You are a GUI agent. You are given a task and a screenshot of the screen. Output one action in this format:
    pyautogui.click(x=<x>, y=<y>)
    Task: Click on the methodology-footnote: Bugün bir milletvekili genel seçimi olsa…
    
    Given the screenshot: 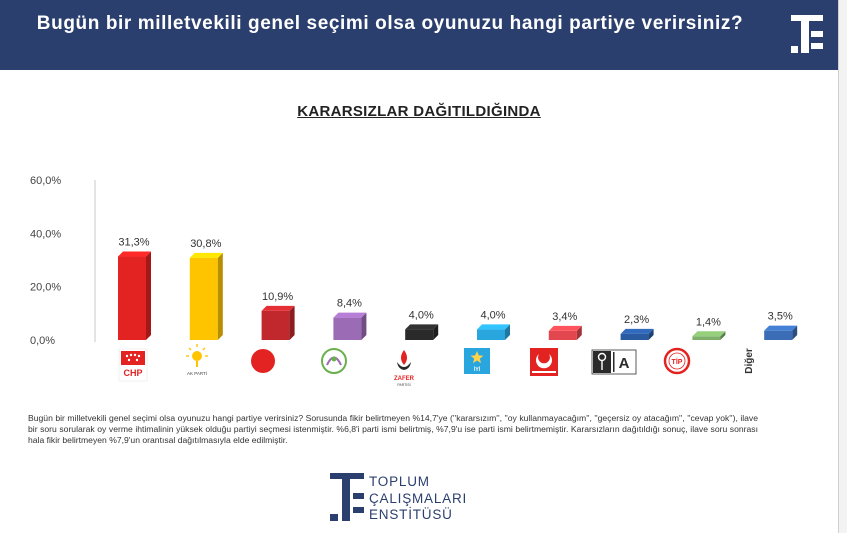 What is the action you would take?
    pyautogui.click(x=393, y=429)
    